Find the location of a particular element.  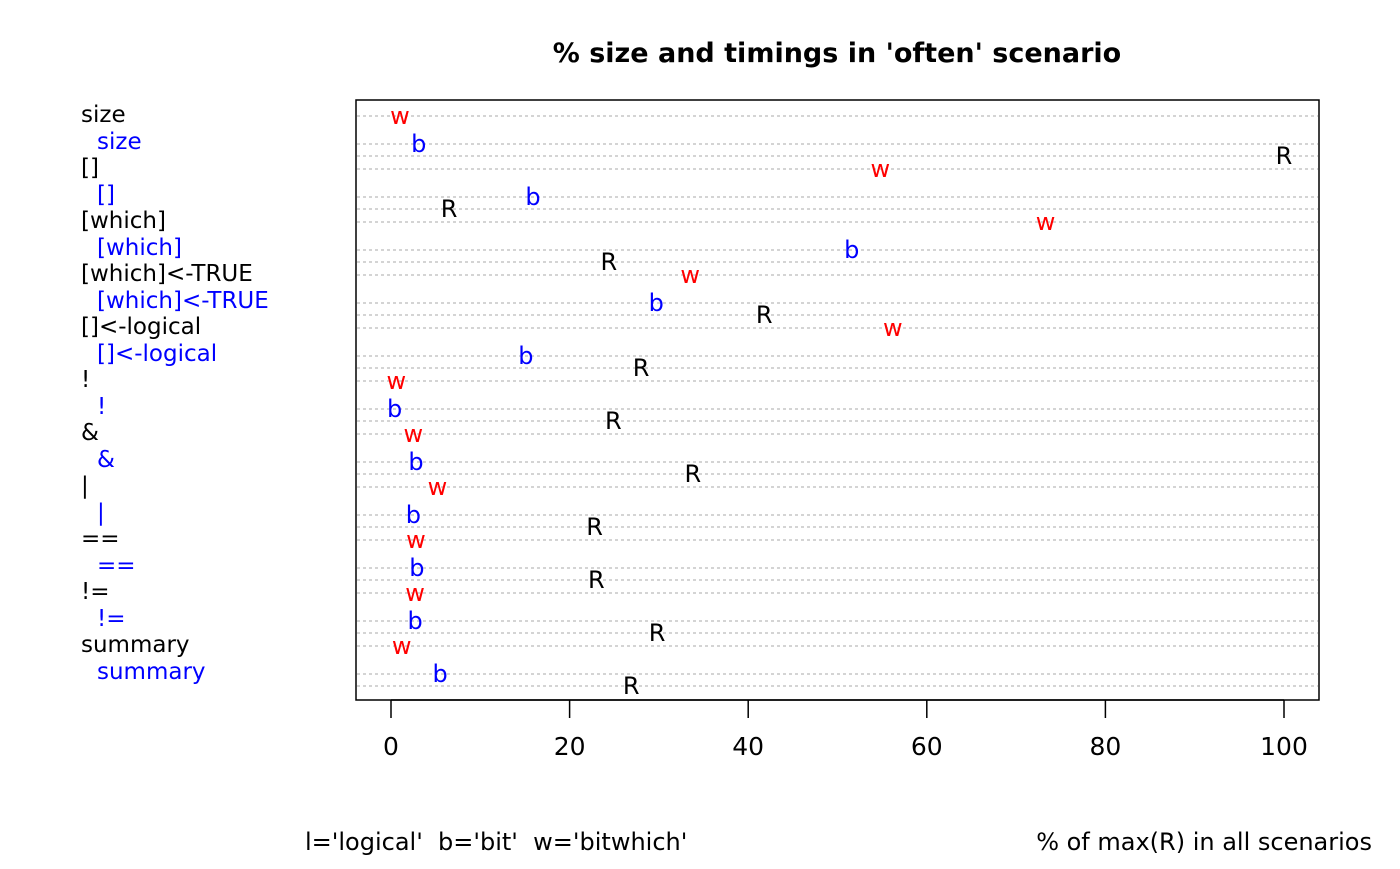

category-label: ! is located at coordinates (85, 380).